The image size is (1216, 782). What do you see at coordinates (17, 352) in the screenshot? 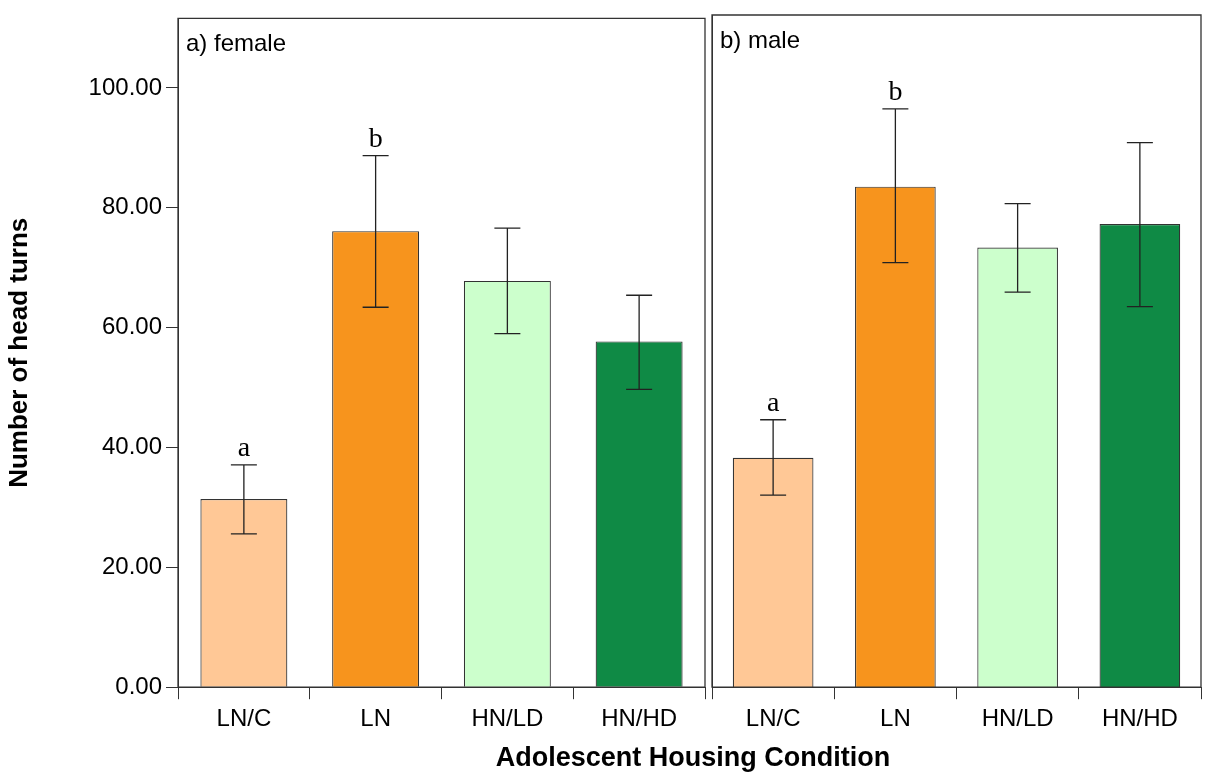
I see `y-axis-title: Number of head turns` at bounding box center [17, 352].